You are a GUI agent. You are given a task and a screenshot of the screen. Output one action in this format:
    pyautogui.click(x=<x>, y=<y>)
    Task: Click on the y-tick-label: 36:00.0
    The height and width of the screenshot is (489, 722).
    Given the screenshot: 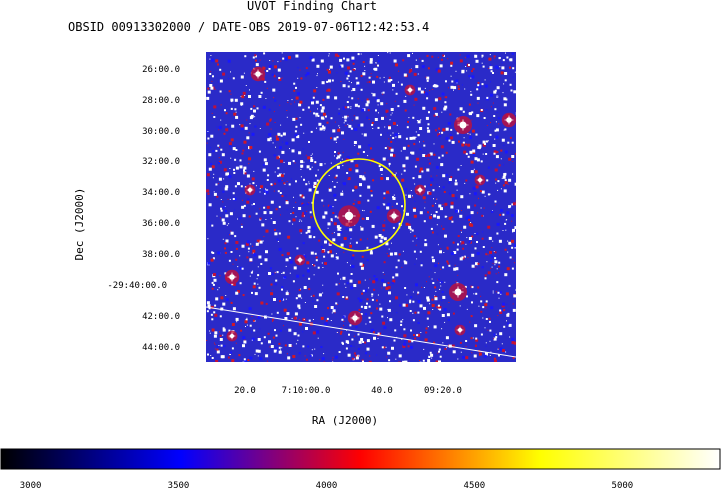 What is the action you would take?
    pyautogui.click(x=161, y=224)
    